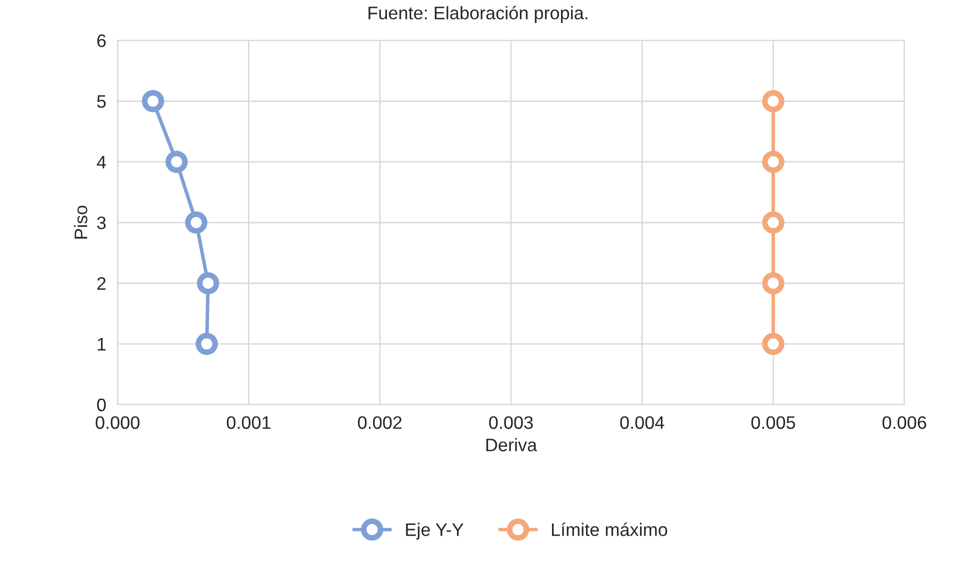 Image resolution: width=956 pixels, height=578 pixels. Describe the element at coordinates (380, 422) in the screenshot. I see `x-tick-label: 0.002` at that location.